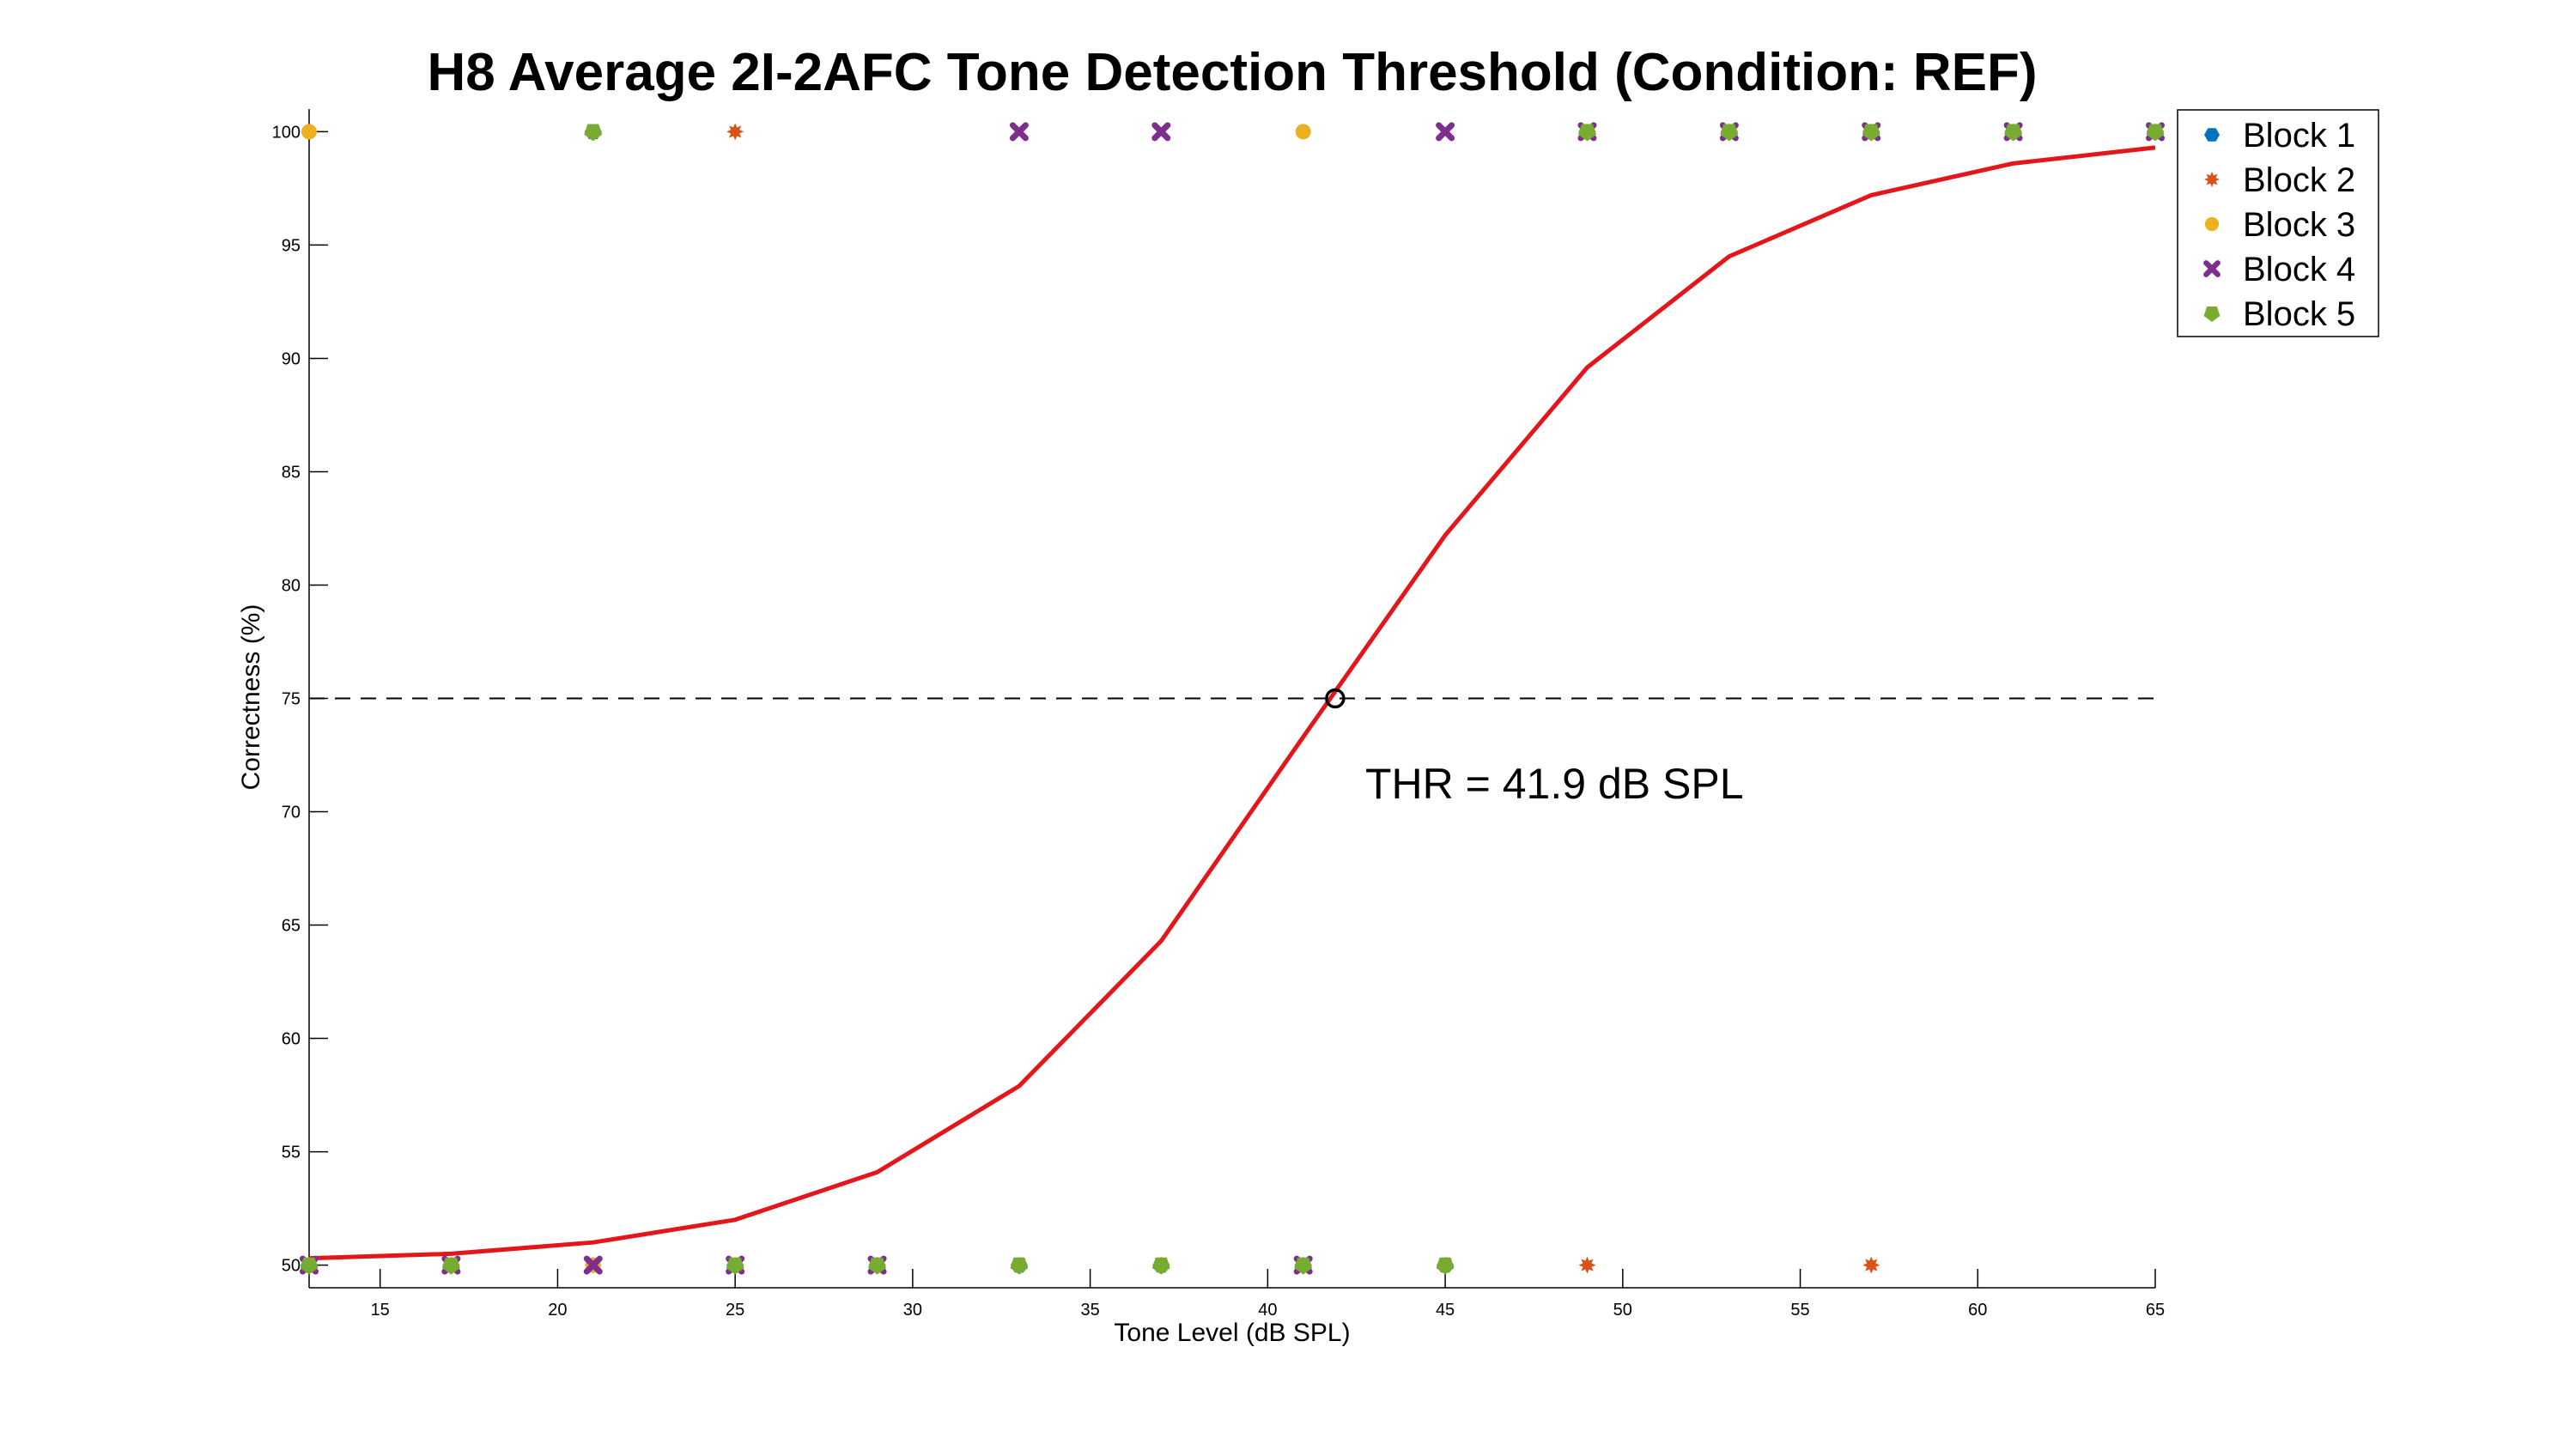 The height and width of the screenshot is (1438, 2576). What do you see at coordinates (2299, 269) in the screenshot?
I see `legend-label: Block 4` at bounding box center [2299, 269].